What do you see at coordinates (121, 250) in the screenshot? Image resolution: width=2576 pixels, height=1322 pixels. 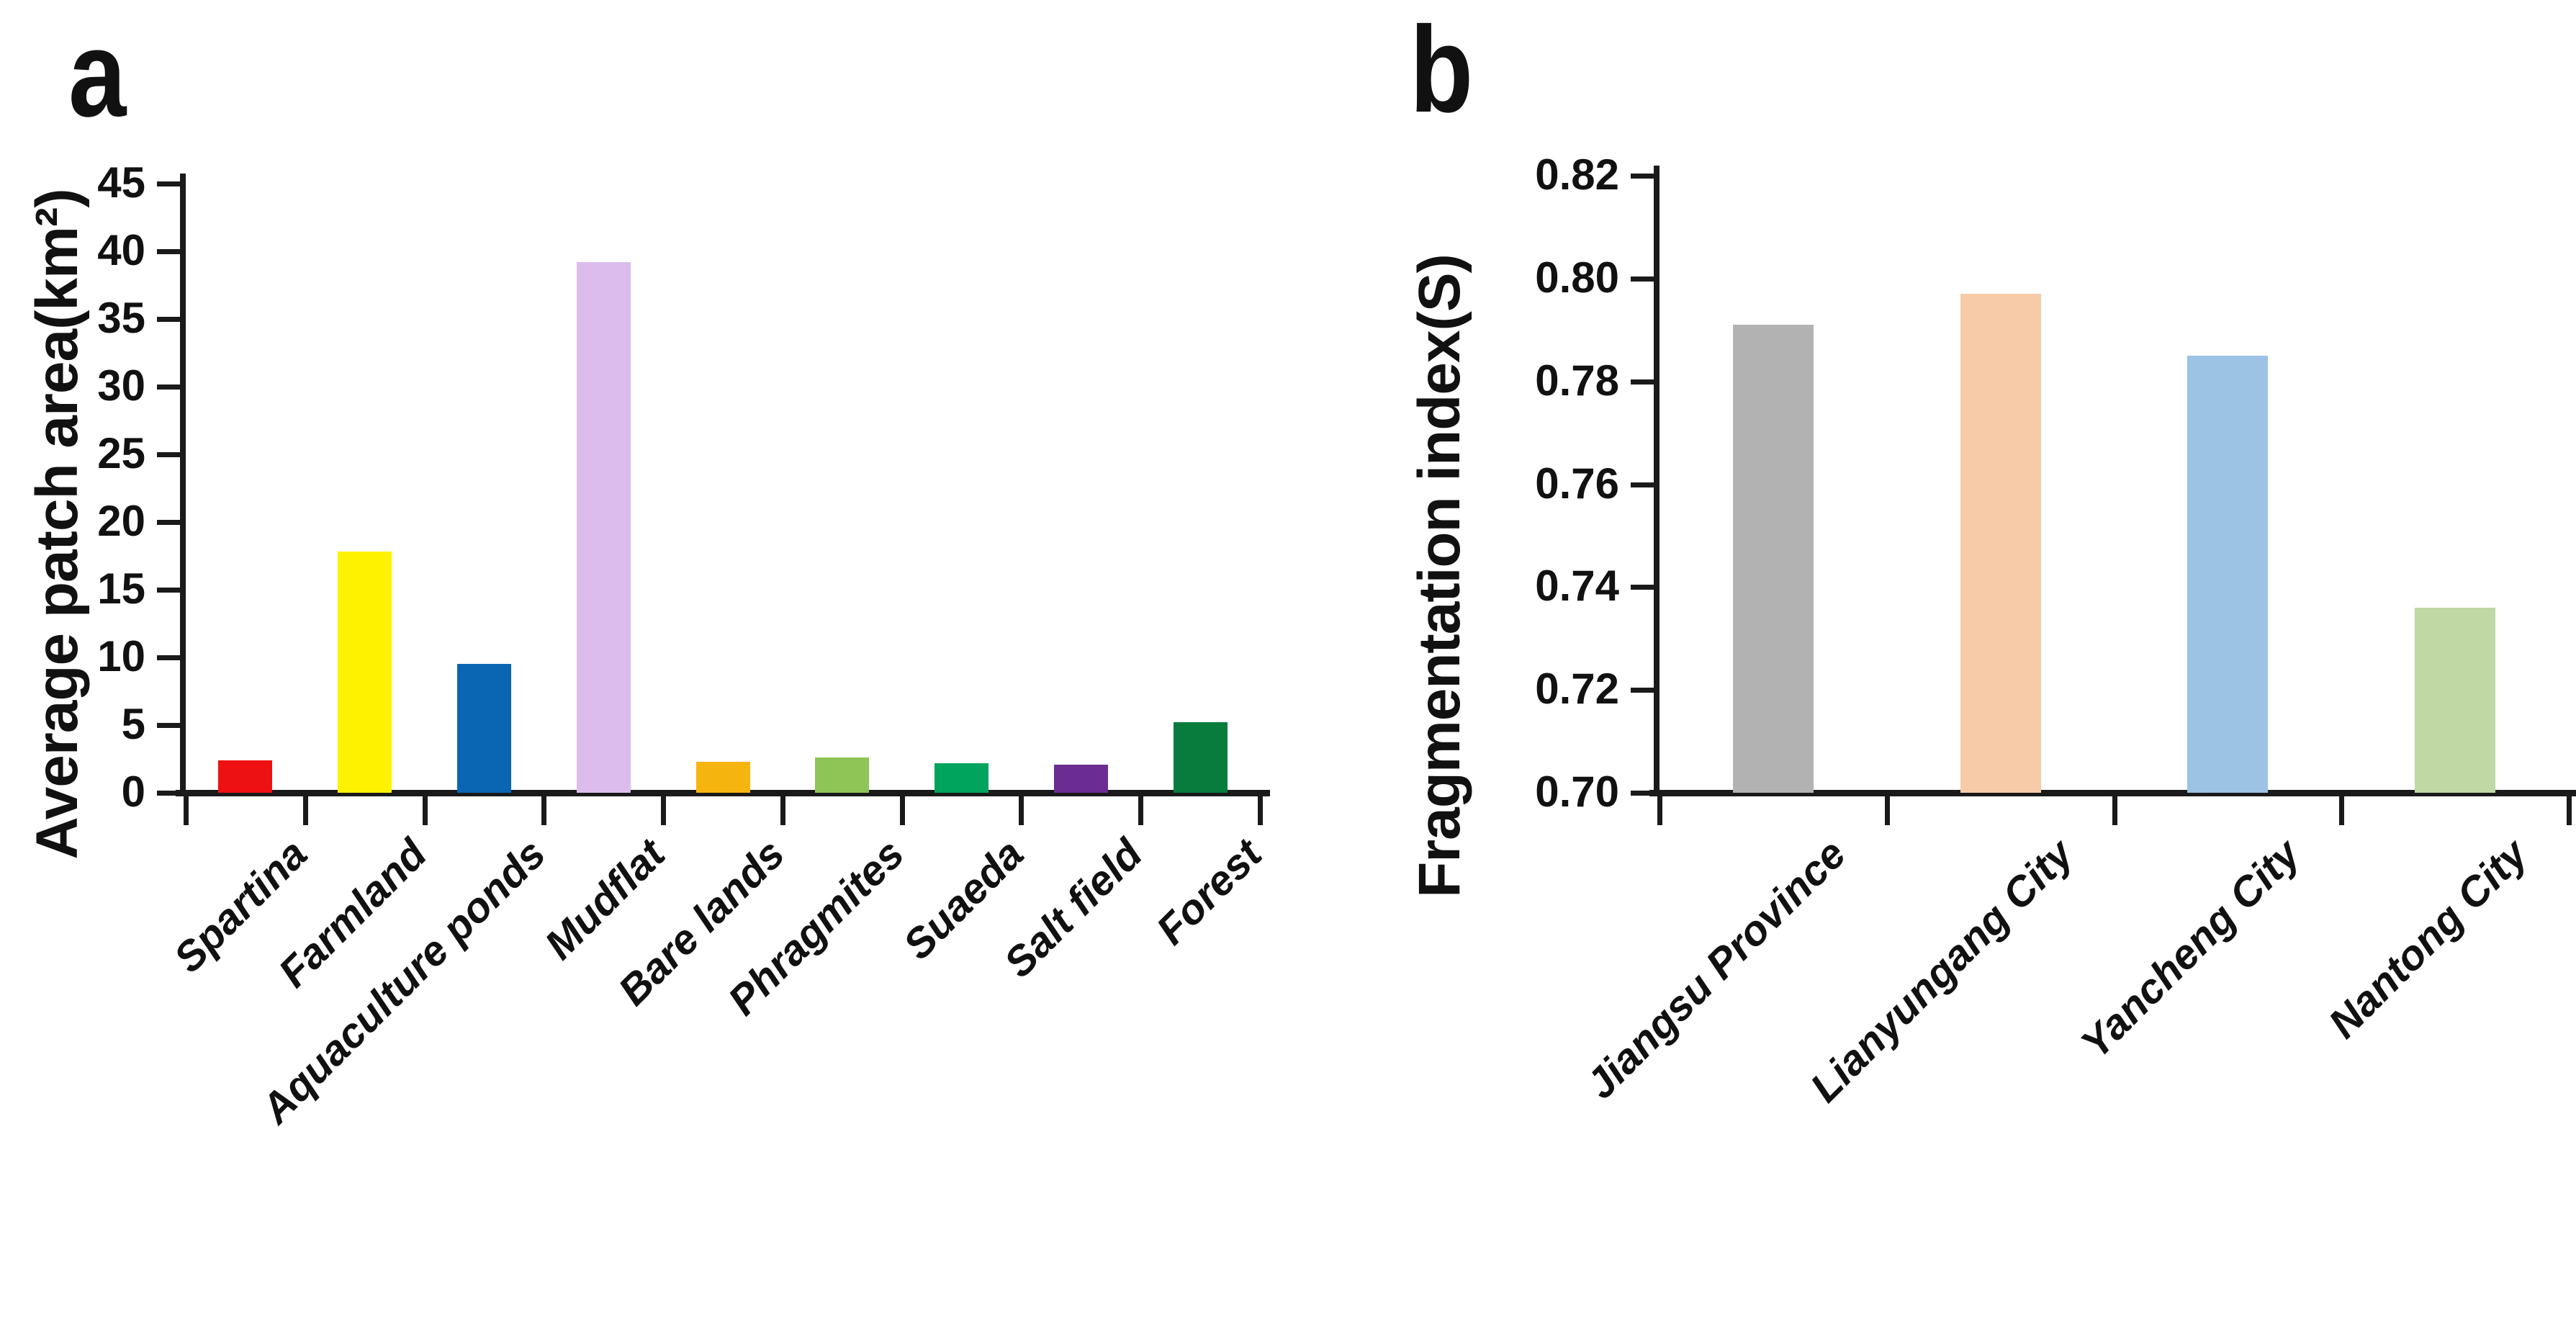 I see `y-tick-label-40: 40` at bounding box center [121, 250].